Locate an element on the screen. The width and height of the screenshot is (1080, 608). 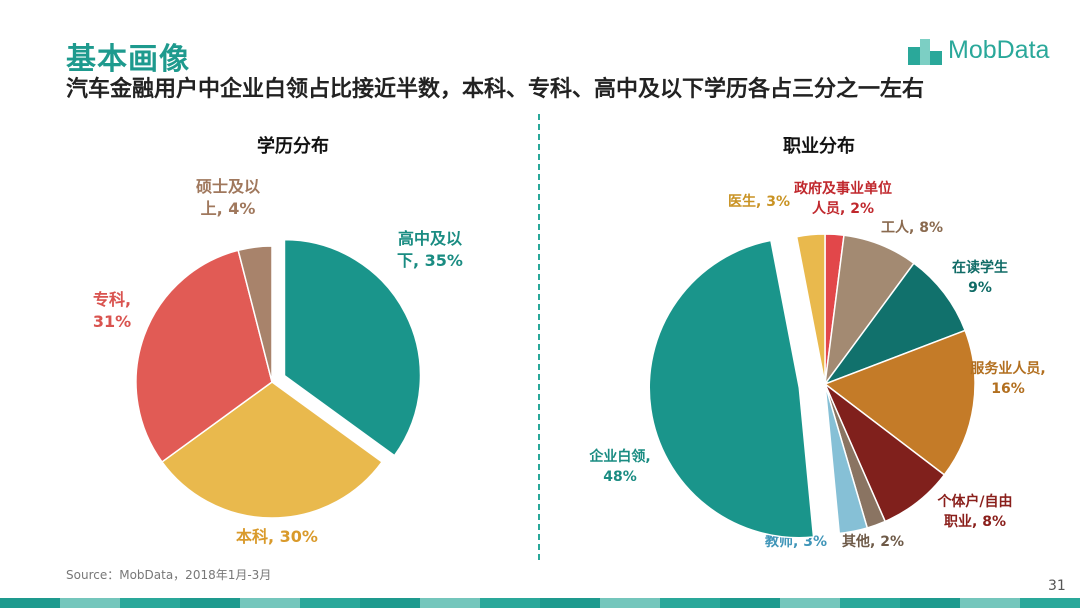
education-label-1: 本科, 30% is located at coordinates (277, 536).